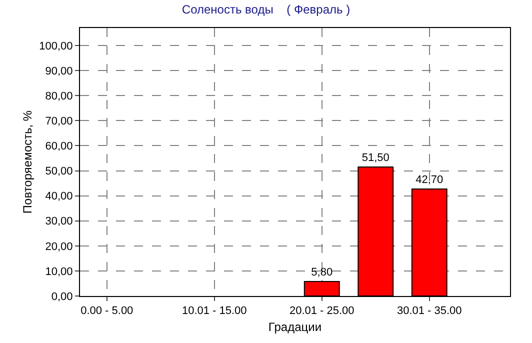 This screenshot has width=532, height=343. Describe the element at coordinates (59, 146) in the screenshot. I see `y-tick-label: 60,00` at that location.